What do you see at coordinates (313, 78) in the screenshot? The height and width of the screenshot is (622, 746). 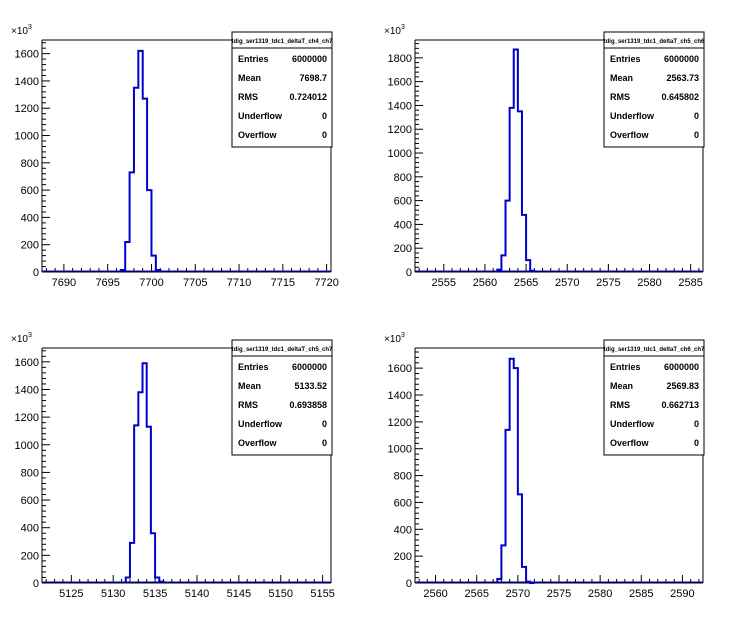 I see `stats-value: 7698.7` at bounding box center [313, 78].